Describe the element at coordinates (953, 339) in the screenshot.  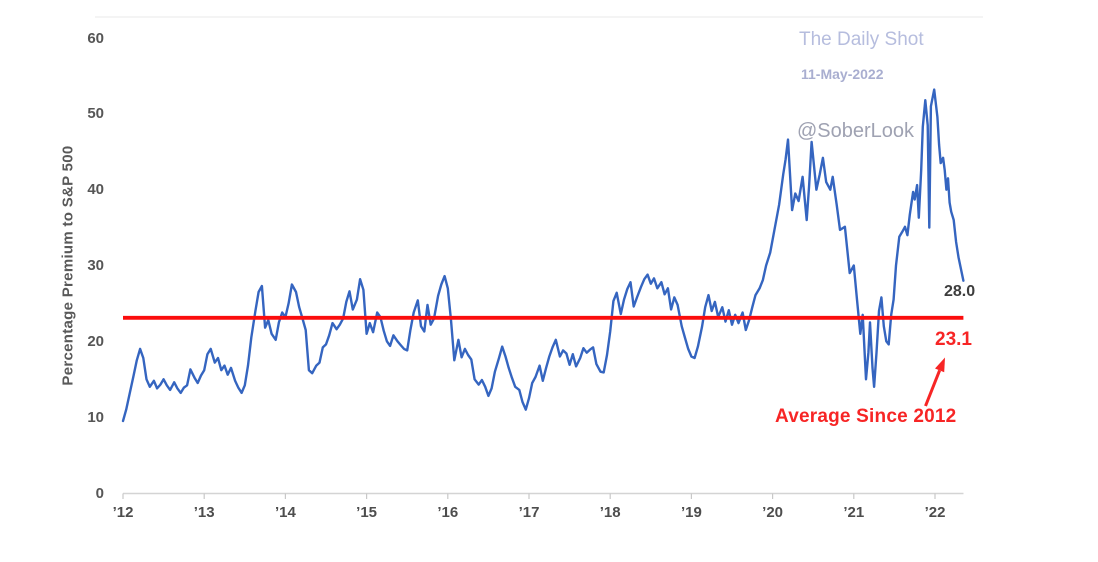
I see `average-value-label: 23.1` at that location.